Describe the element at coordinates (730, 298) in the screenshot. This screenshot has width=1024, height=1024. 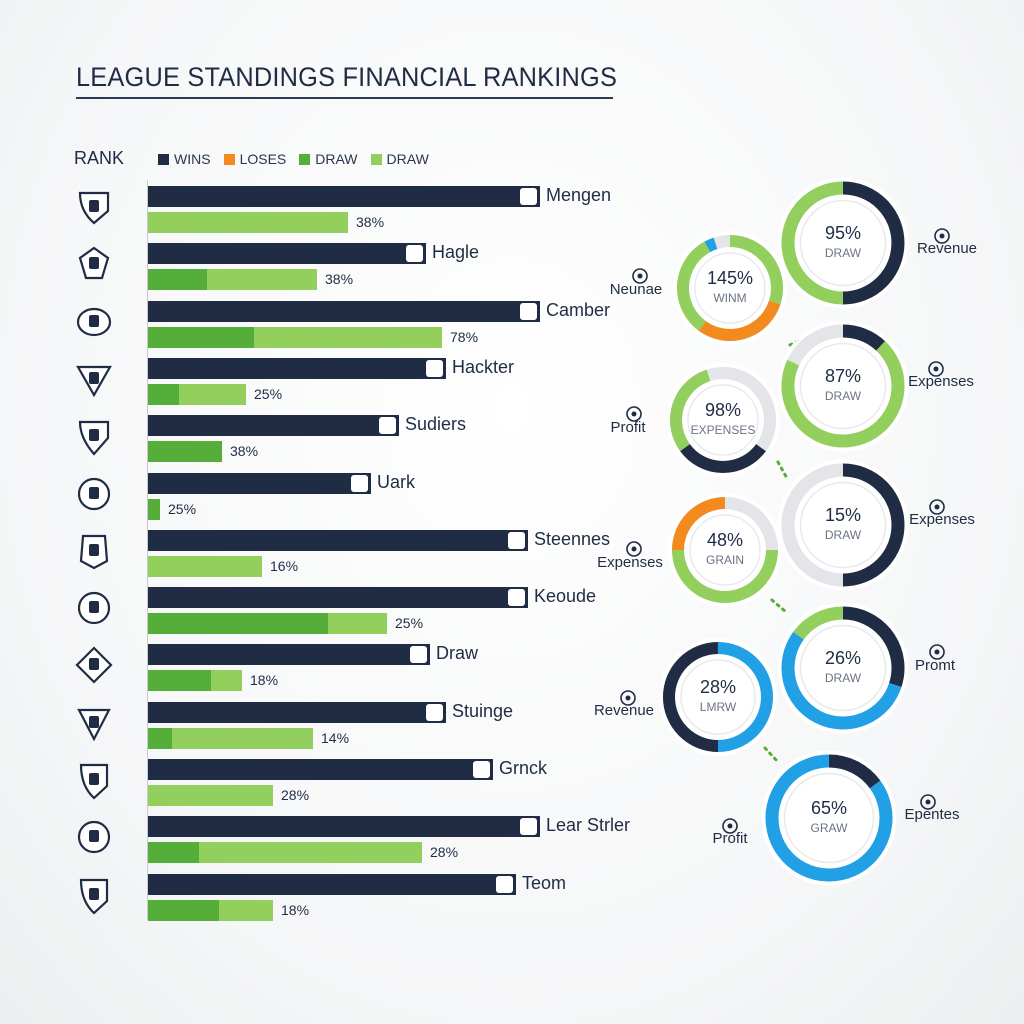
I see `donut-sublabel: WINM` at that location.